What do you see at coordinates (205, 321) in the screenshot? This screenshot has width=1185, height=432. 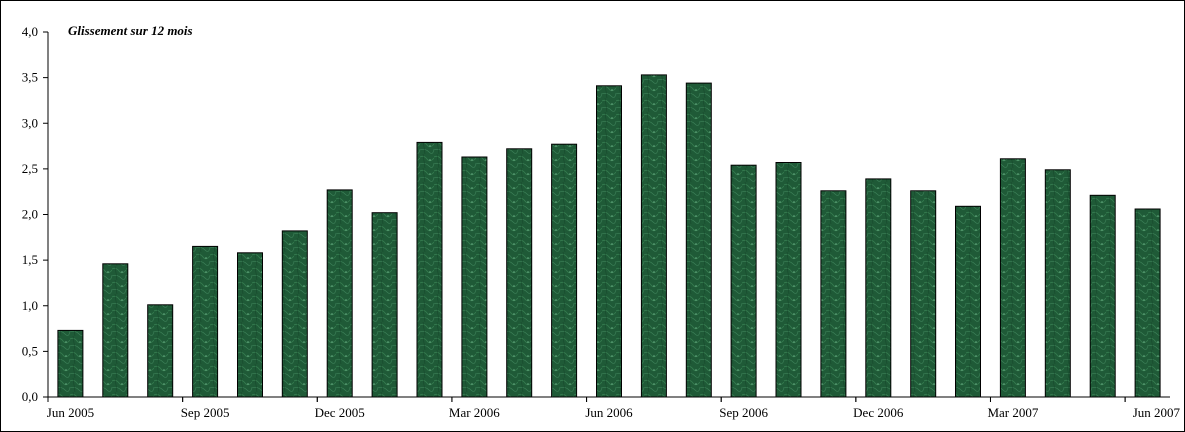 I see `bar-sep-2005` at bounding box center [205, 321].